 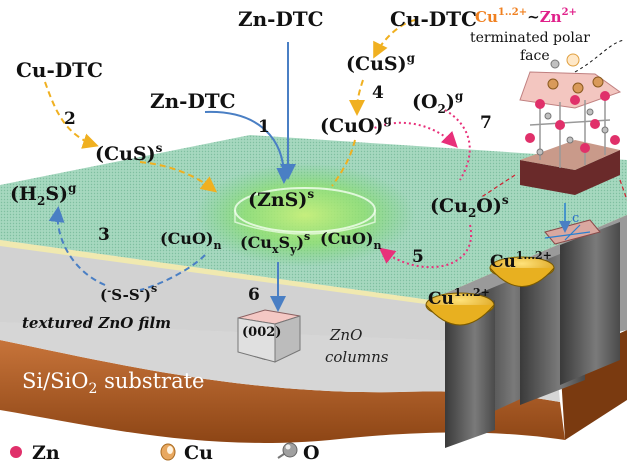 I want to click on legend-label-zn: Zn, so click(x=46, y=453).